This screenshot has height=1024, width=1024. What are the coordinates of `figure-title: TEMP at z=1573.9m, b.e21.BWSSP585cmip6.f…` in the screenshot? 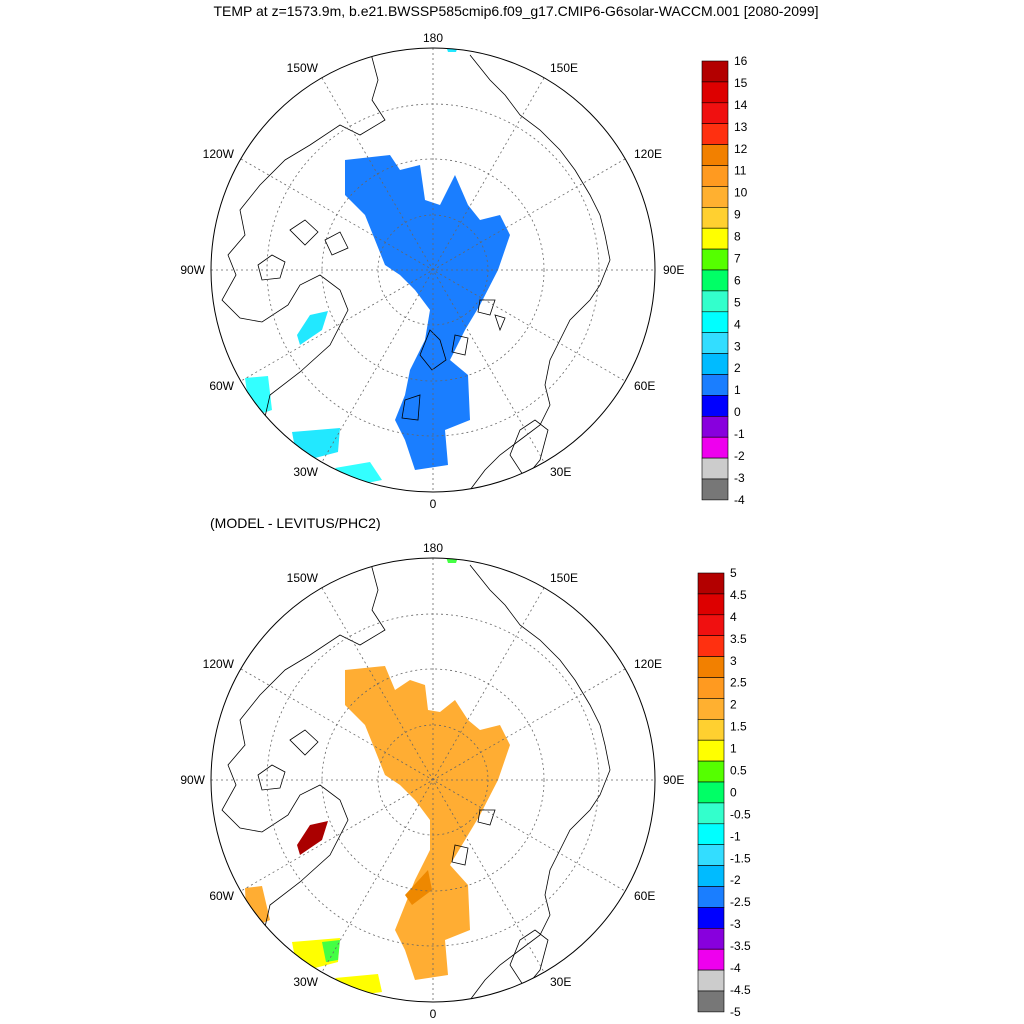 It's located at (515, 11).